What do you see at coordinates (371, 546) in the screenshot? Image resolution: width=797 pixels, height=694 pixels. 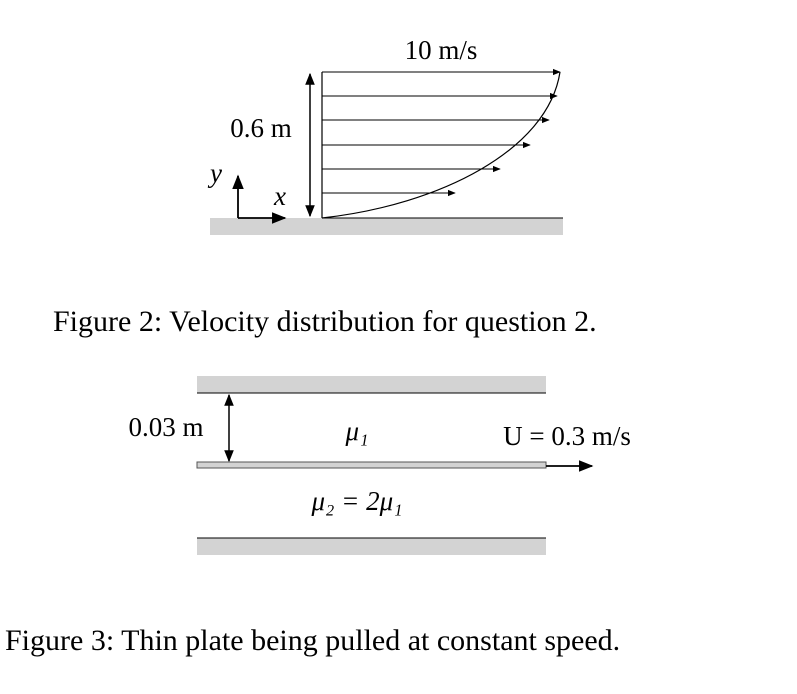 I see `bottom-wall` at bounding box center [371, 546].